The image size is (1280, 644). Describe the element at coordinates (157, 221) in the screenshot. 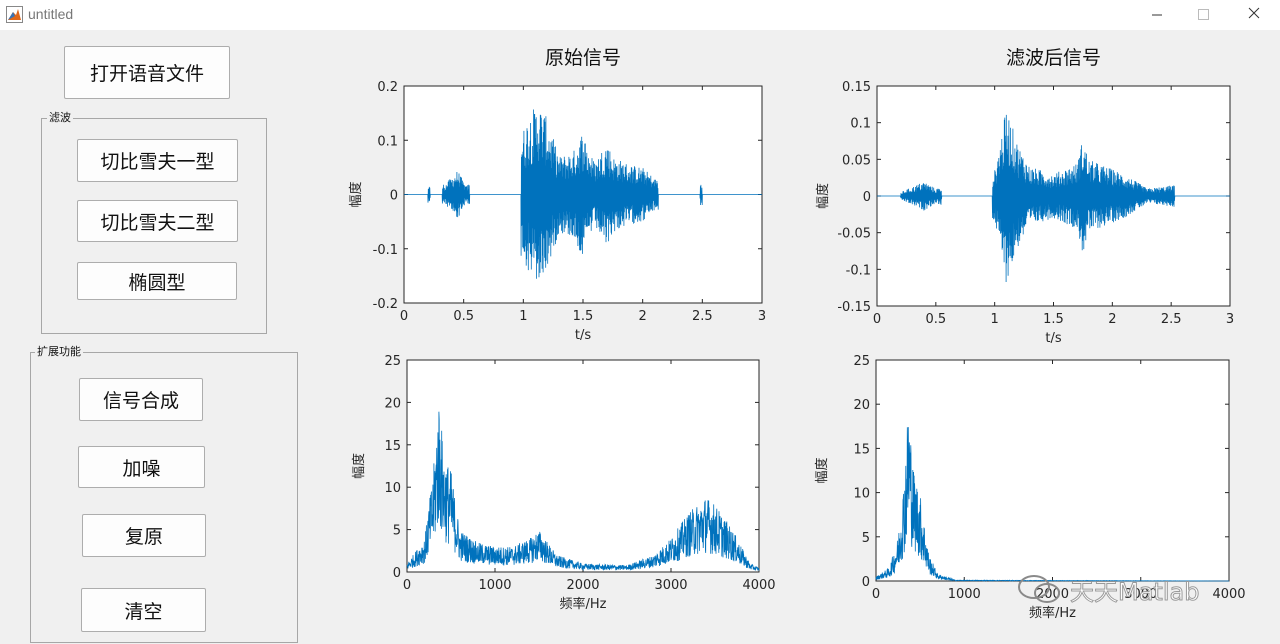

I see `chebyshev-type2-button: 切比雪夫二型` at that location.